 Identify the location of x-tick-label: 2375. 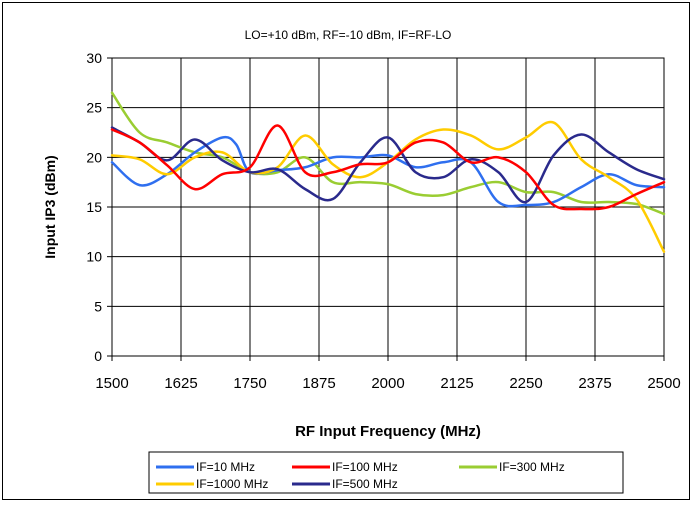
(594, 383).